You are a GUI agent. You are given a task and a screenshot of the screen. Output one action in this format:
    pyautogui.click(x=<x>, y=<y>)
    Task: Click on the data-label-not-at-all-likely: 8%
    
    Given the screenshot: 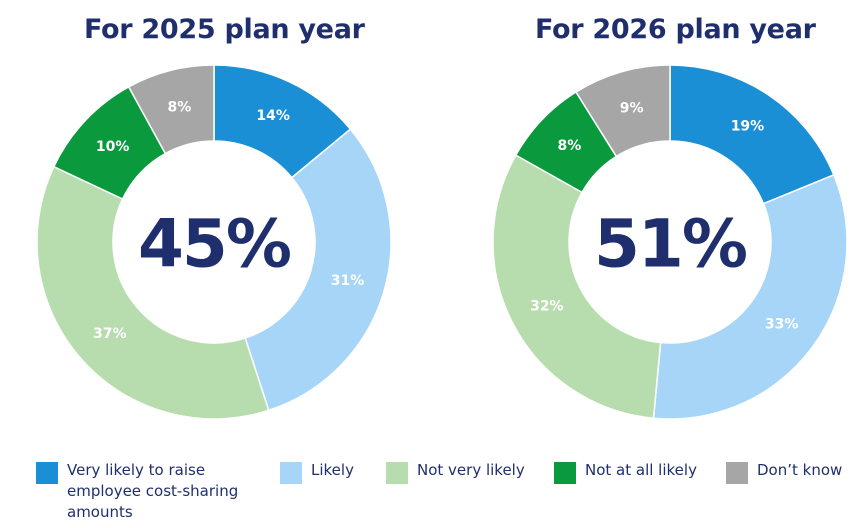 What is the action you would take?
    pyautogui.click(x=570, y=146)
    